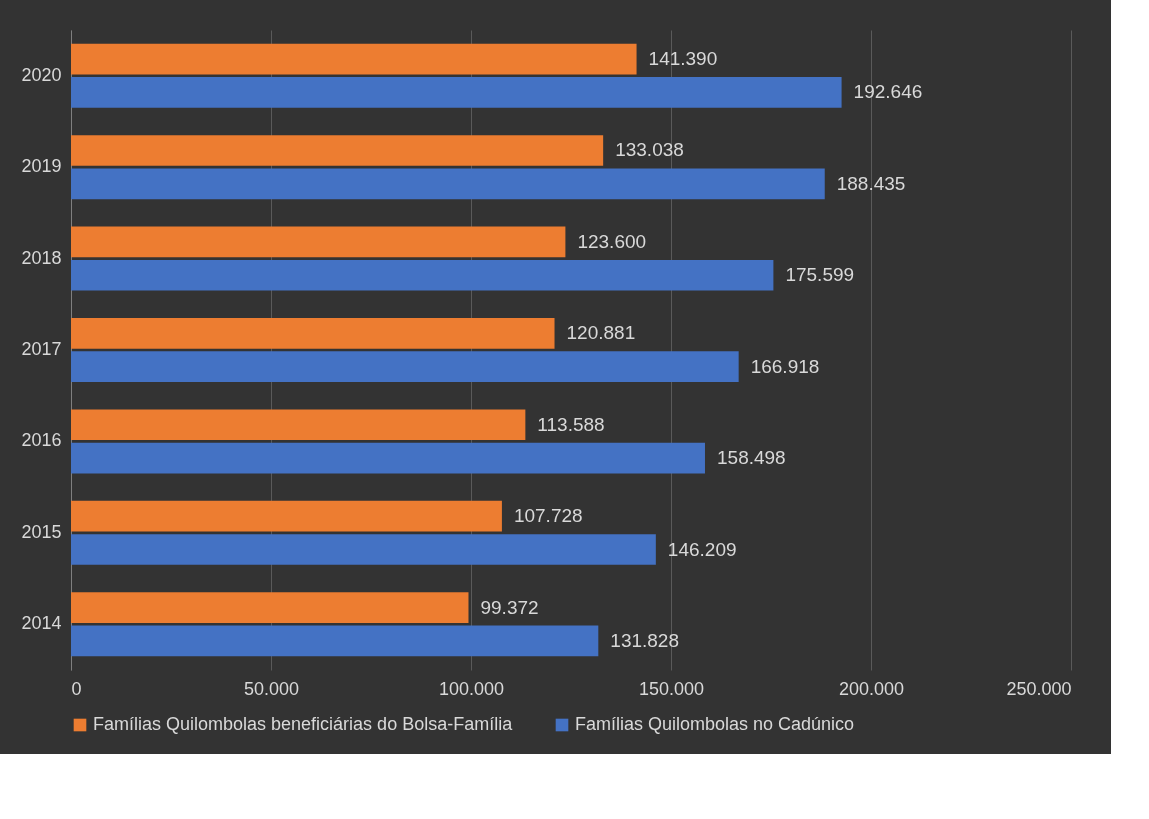  Describe the element at coordinates (871, 688) in the screenshot. I see `x-tick-label: 200.000` at that location.